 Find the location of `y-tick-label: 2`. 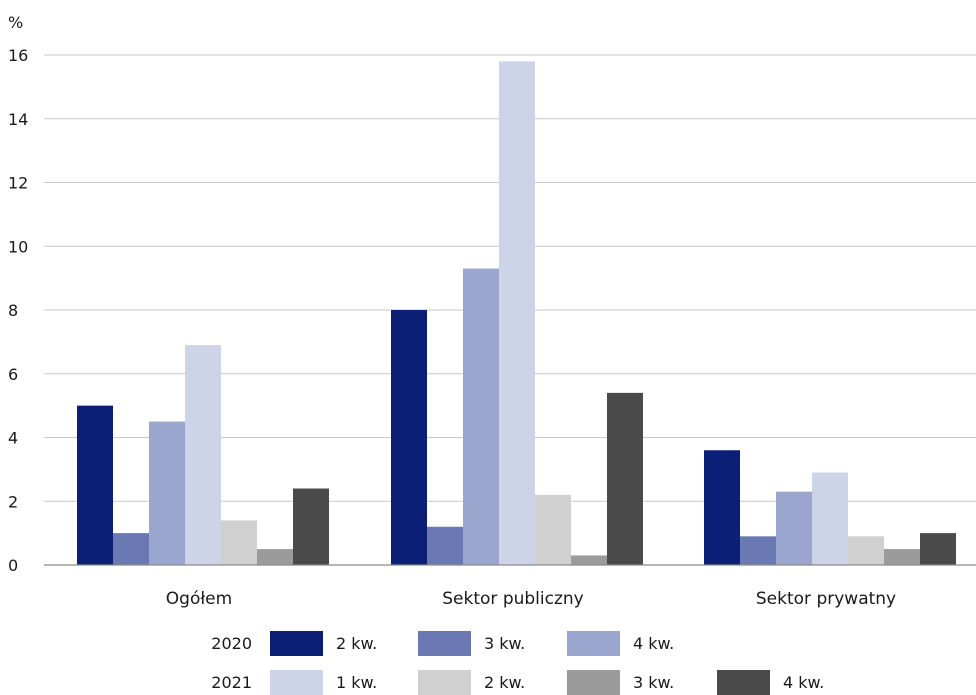

y-tick-label: 2 is located at coordinates (13, 501).